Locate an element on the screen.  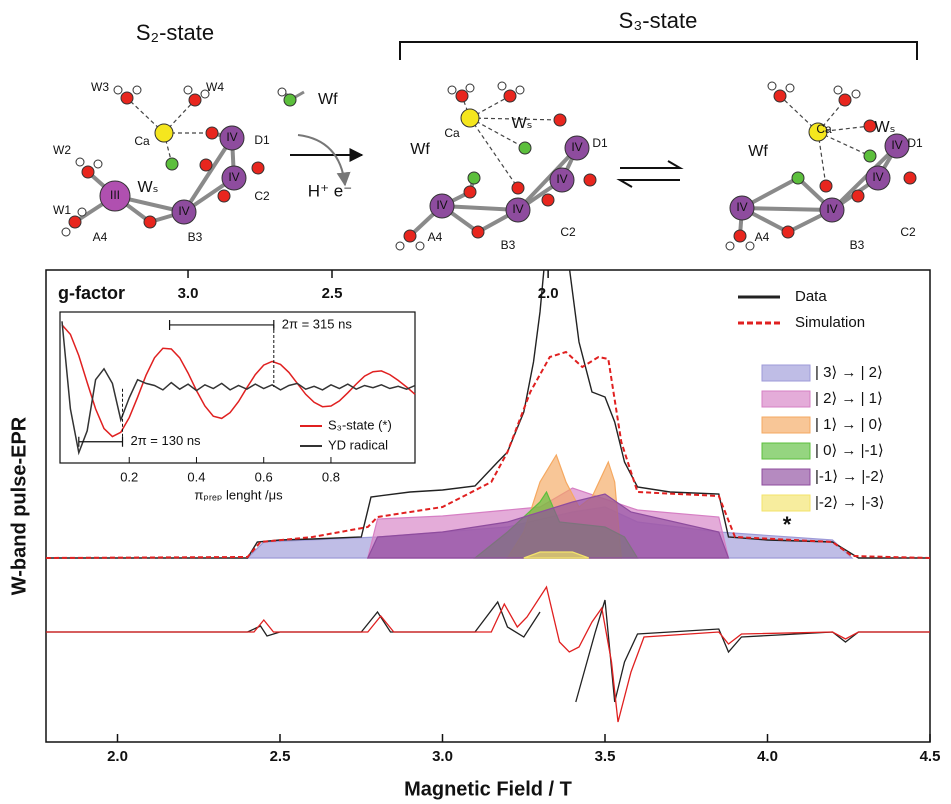
annotation: * is located at coordinates (787, 524).